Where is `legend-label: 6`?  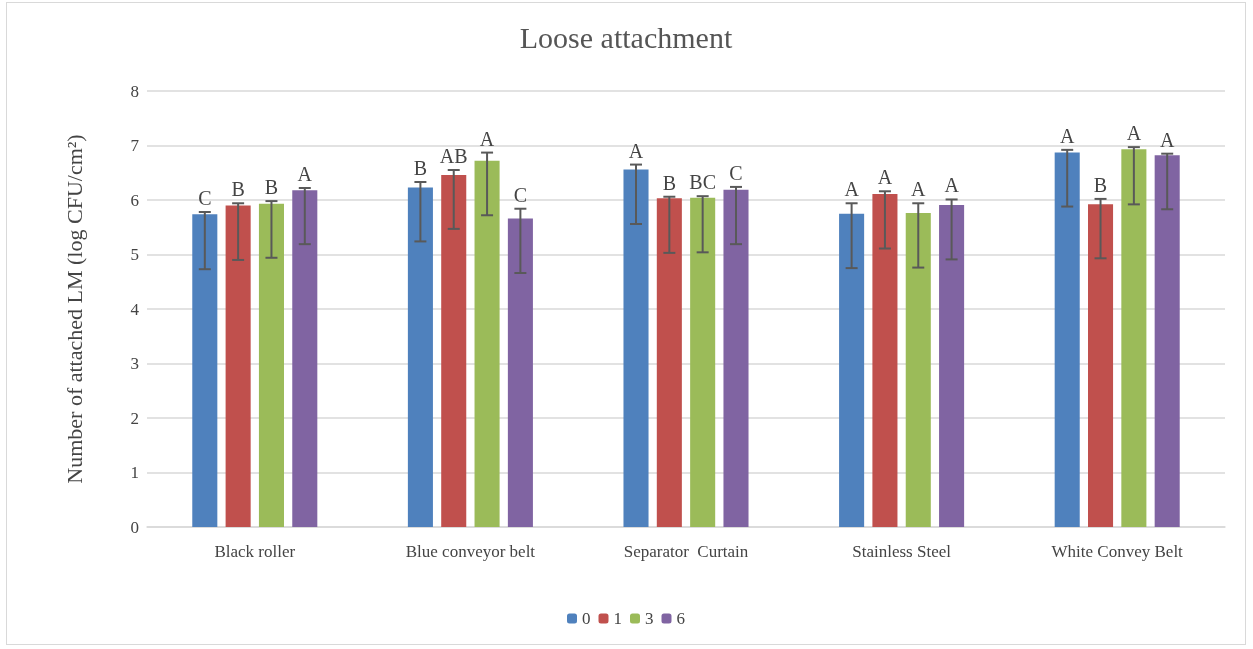
legend-label: 6 is located at coordinates (680, 618).